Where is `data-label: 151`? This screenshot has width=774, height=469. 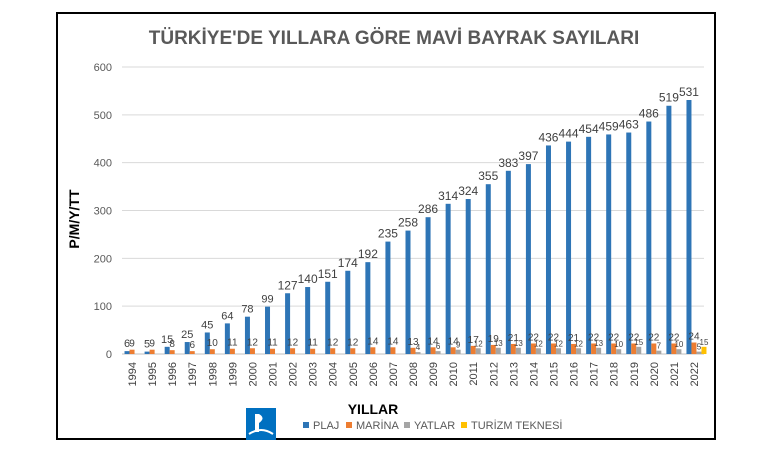
data-label: 151 is located at coordinates (328, 274).